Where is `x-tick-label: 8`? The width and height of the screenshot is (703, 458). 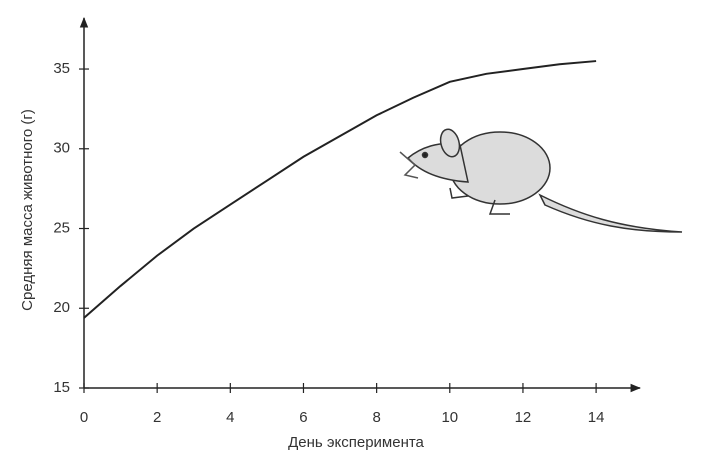 x-tick-label: 8 is located at coordinates (376, 417).